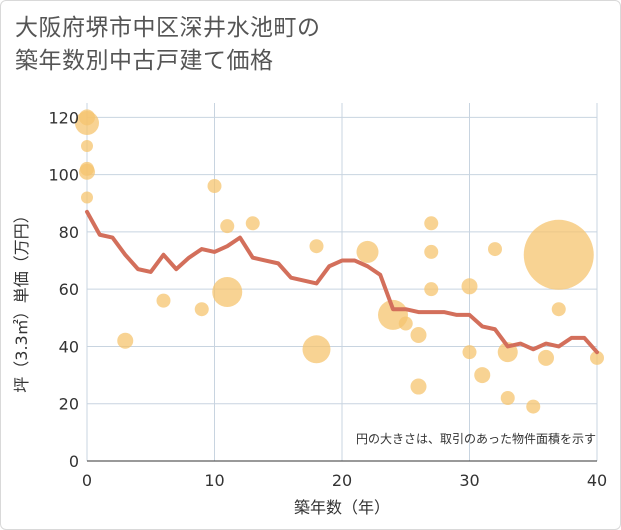 The width and height of the screenshot is (621, 530). Describe the element at coordinates (168, 45) in the screenshot. I see `chart-title: 大阪府堺市中区深井水池町の 築年数別中古戸建て価格` at that location.